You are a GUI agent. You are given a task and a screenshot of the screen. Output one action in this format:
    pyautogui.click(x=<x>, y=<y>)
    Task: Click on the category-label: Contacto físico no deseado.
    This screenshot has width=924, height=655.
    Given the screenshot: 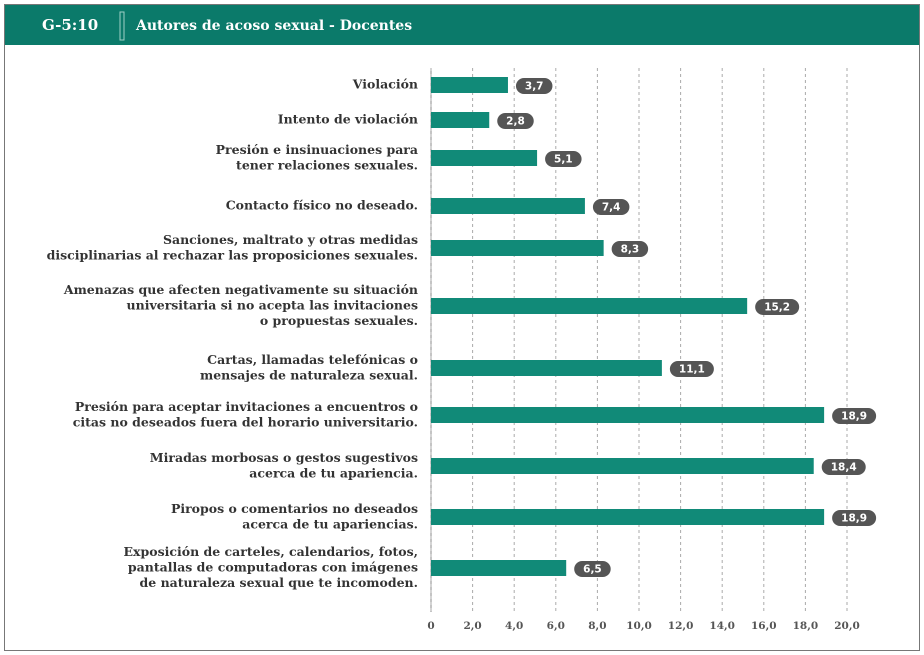 What is the action you would take?
    pyautogui.click(x=322, y=205)
    